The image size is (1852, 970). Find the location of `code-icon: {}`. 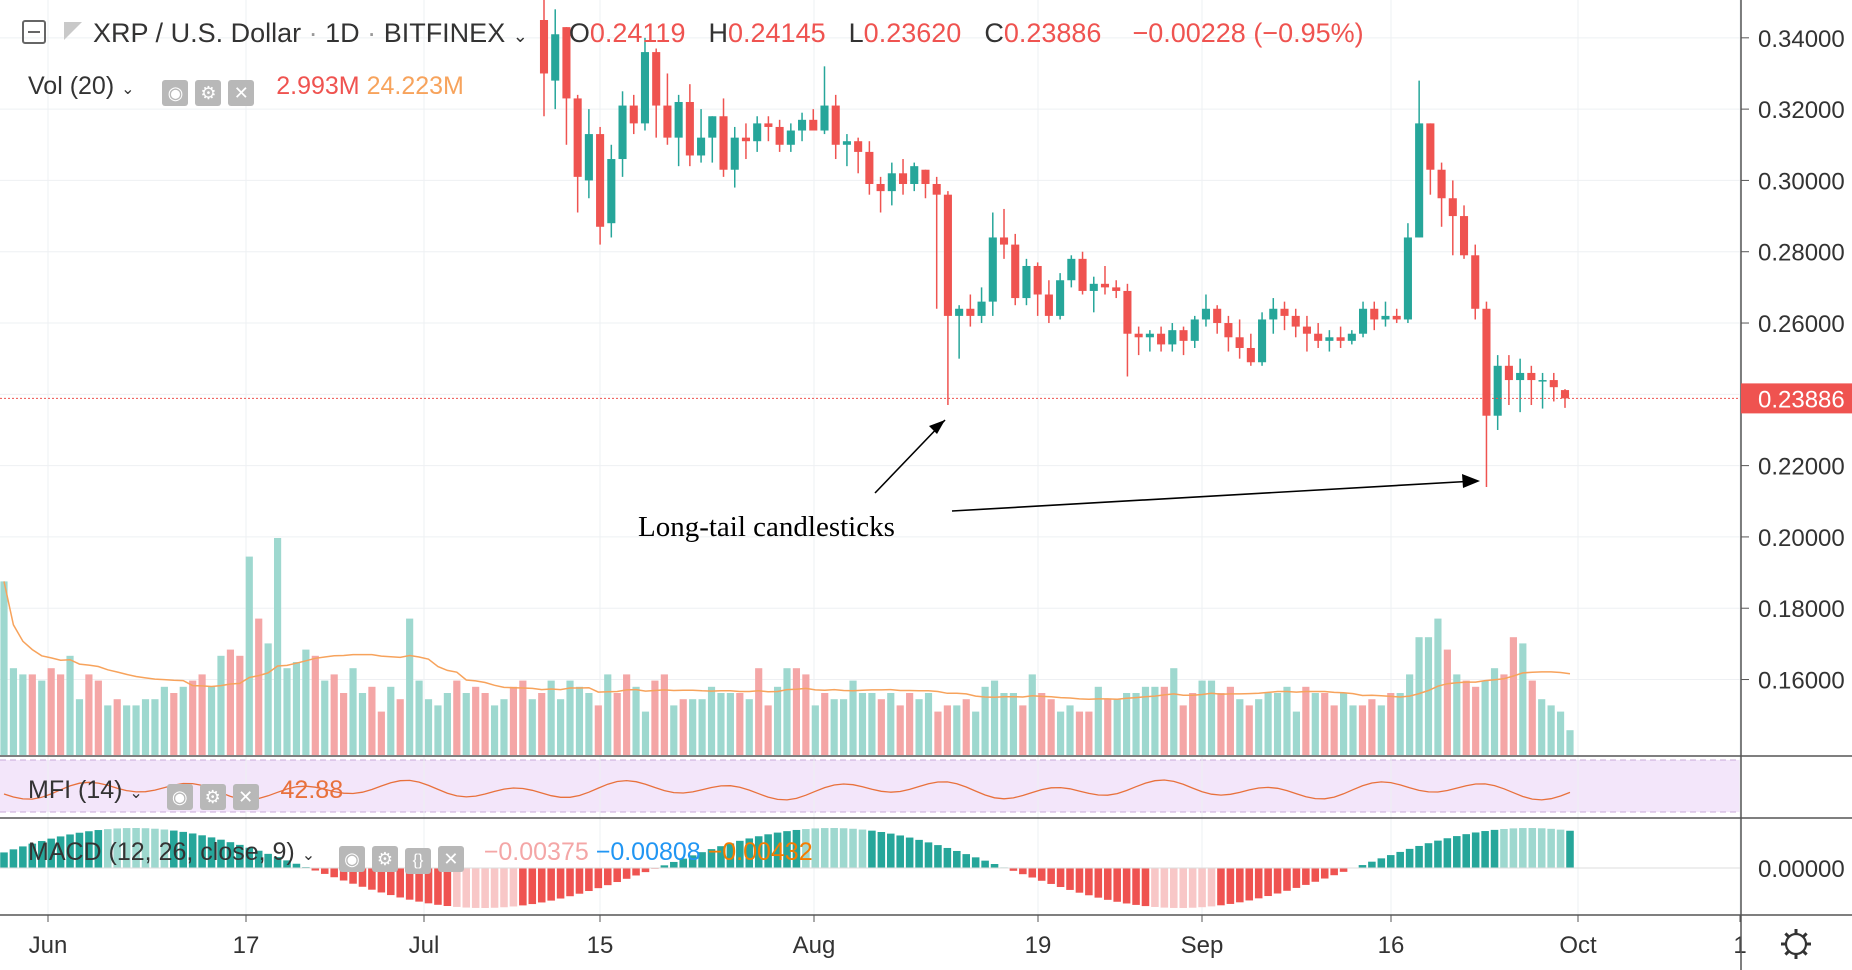

code-icon: {} is located at coordinates (417, 861).